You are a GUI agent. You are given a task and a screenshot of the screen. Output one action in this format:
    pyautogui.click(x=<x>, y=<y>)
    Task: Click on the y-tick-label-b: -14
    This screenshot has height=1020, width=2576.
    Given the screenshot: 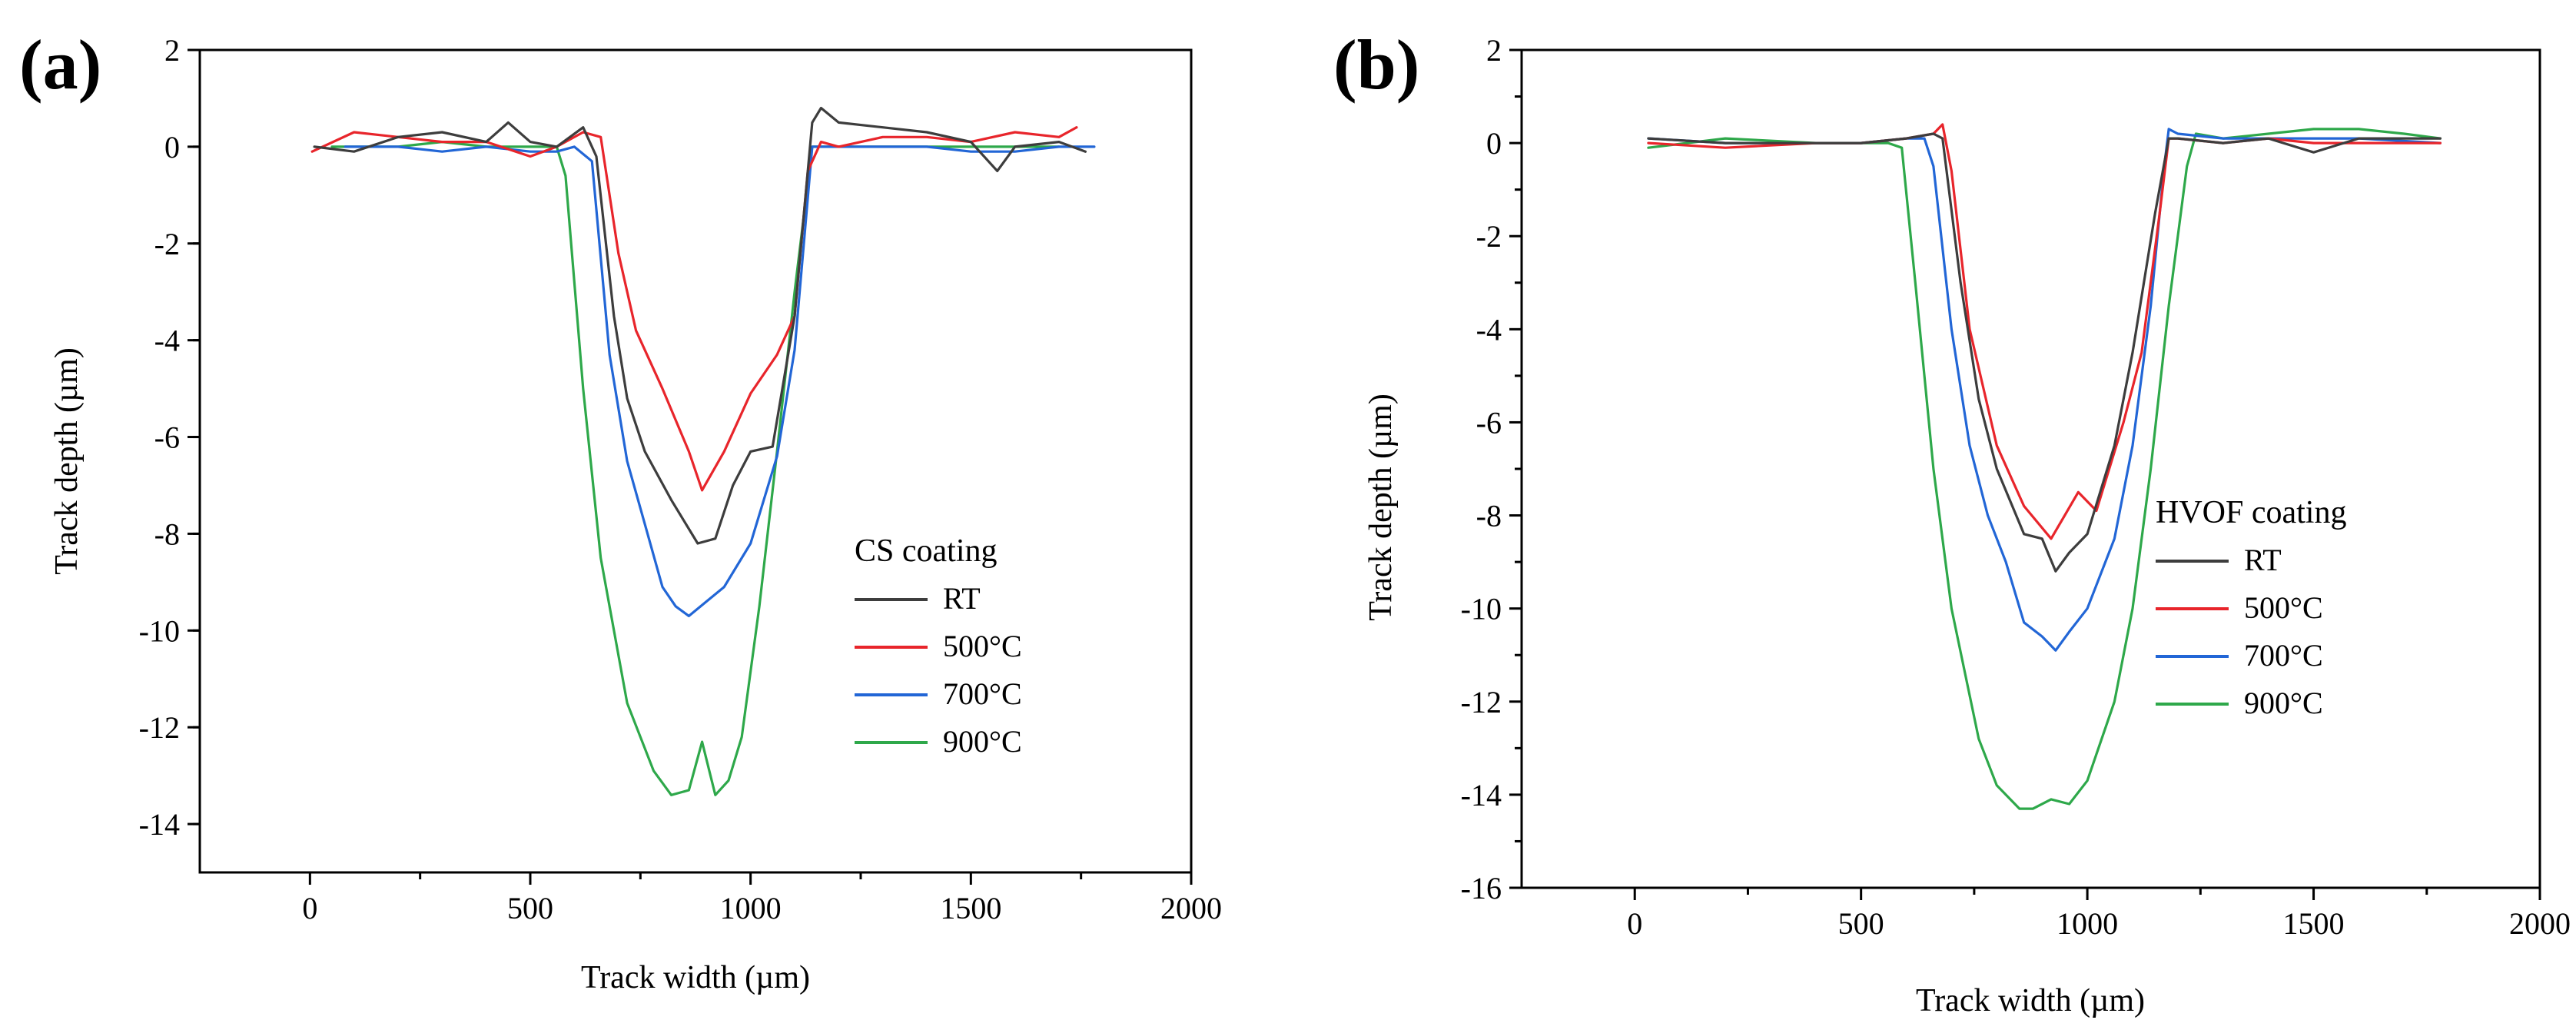 What is the action you would take?
    pyautogui.click(x=1481, y=795)
    